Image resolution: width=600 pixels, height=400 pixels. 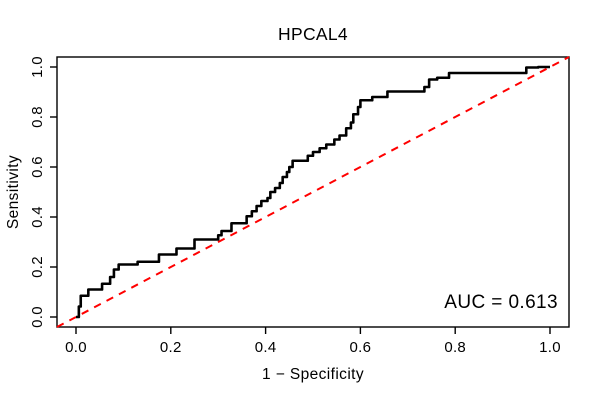 What do you see at coordinates (37, 317) in the screenshot?
I see `y-tick-label: 0.0` at bounding box center [37, 317].